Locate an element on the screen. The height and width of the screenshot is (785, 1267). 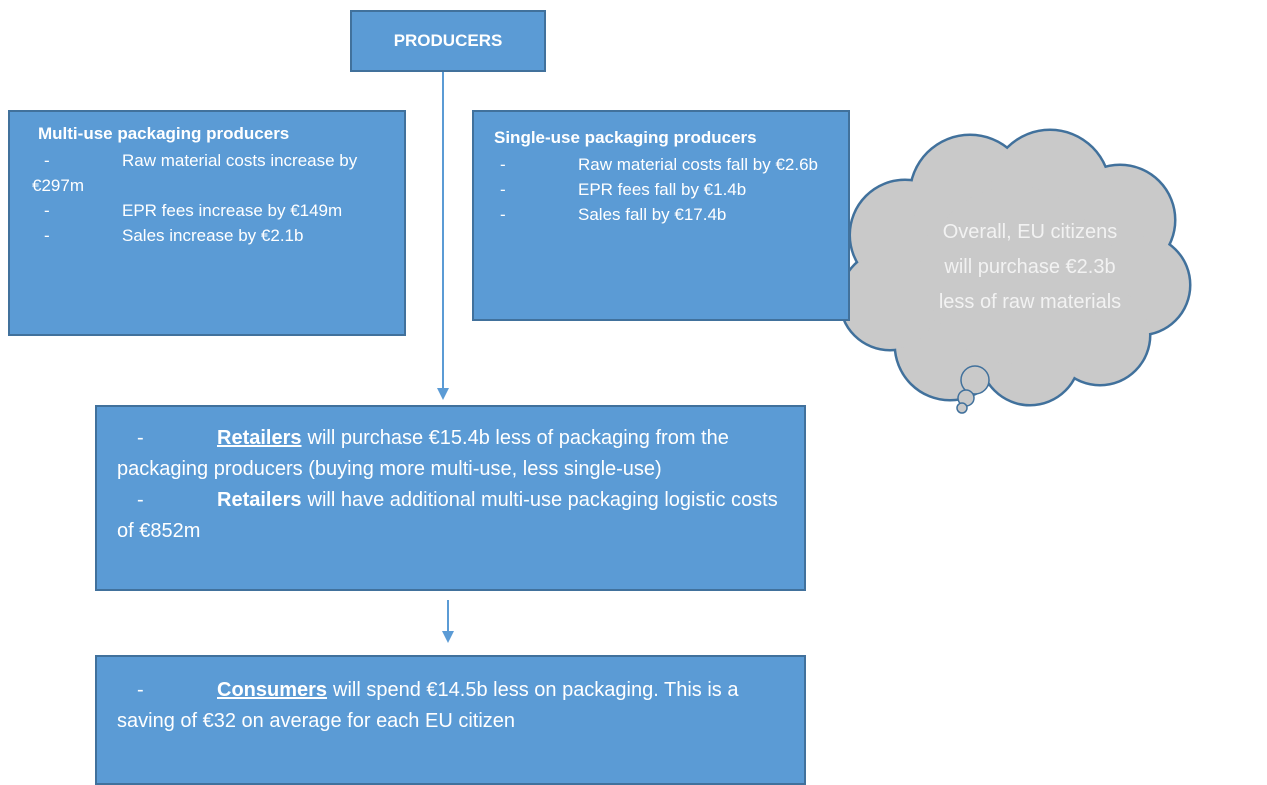
cloud-text: less of raw materials is located at coordinates (1030, 302).